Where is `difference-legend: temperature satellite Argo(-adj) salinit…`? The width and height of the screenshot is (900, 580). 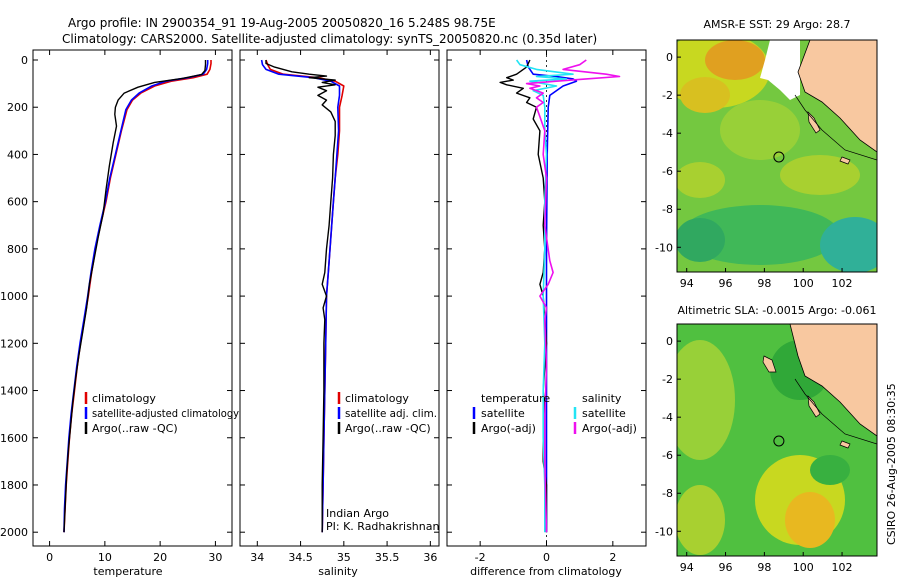 difference-legend: temperature satellite Argo(-adj) salinit… is located at coordinates (554, 413).